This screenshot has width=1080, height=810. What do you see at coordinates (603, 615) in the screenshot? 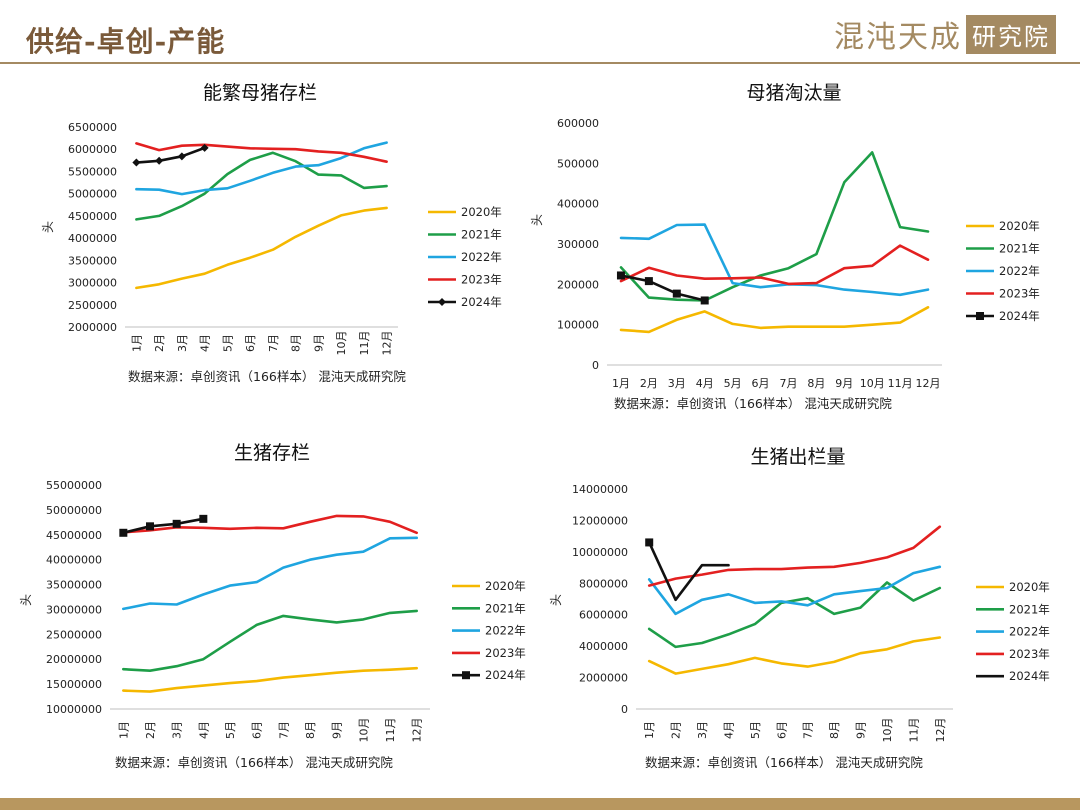
I see `y-tick-label: 6000000` at bounding box center [603, 615].